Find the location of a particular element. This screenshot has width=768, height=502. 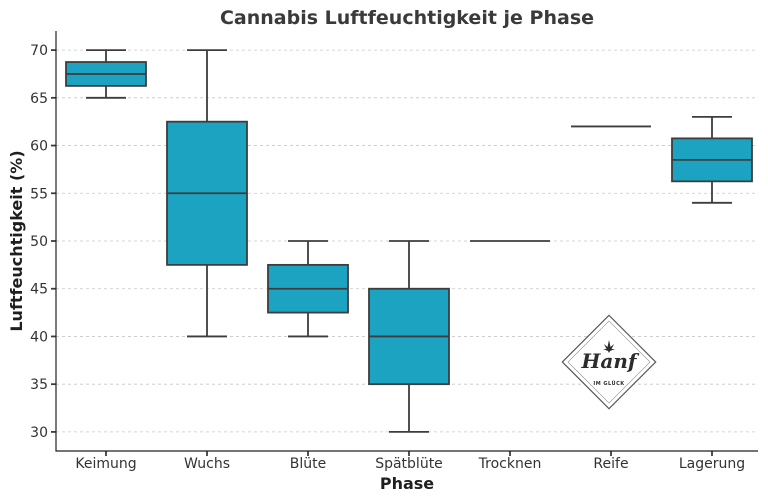

box-wuchs is located at coordinates (207, 193).